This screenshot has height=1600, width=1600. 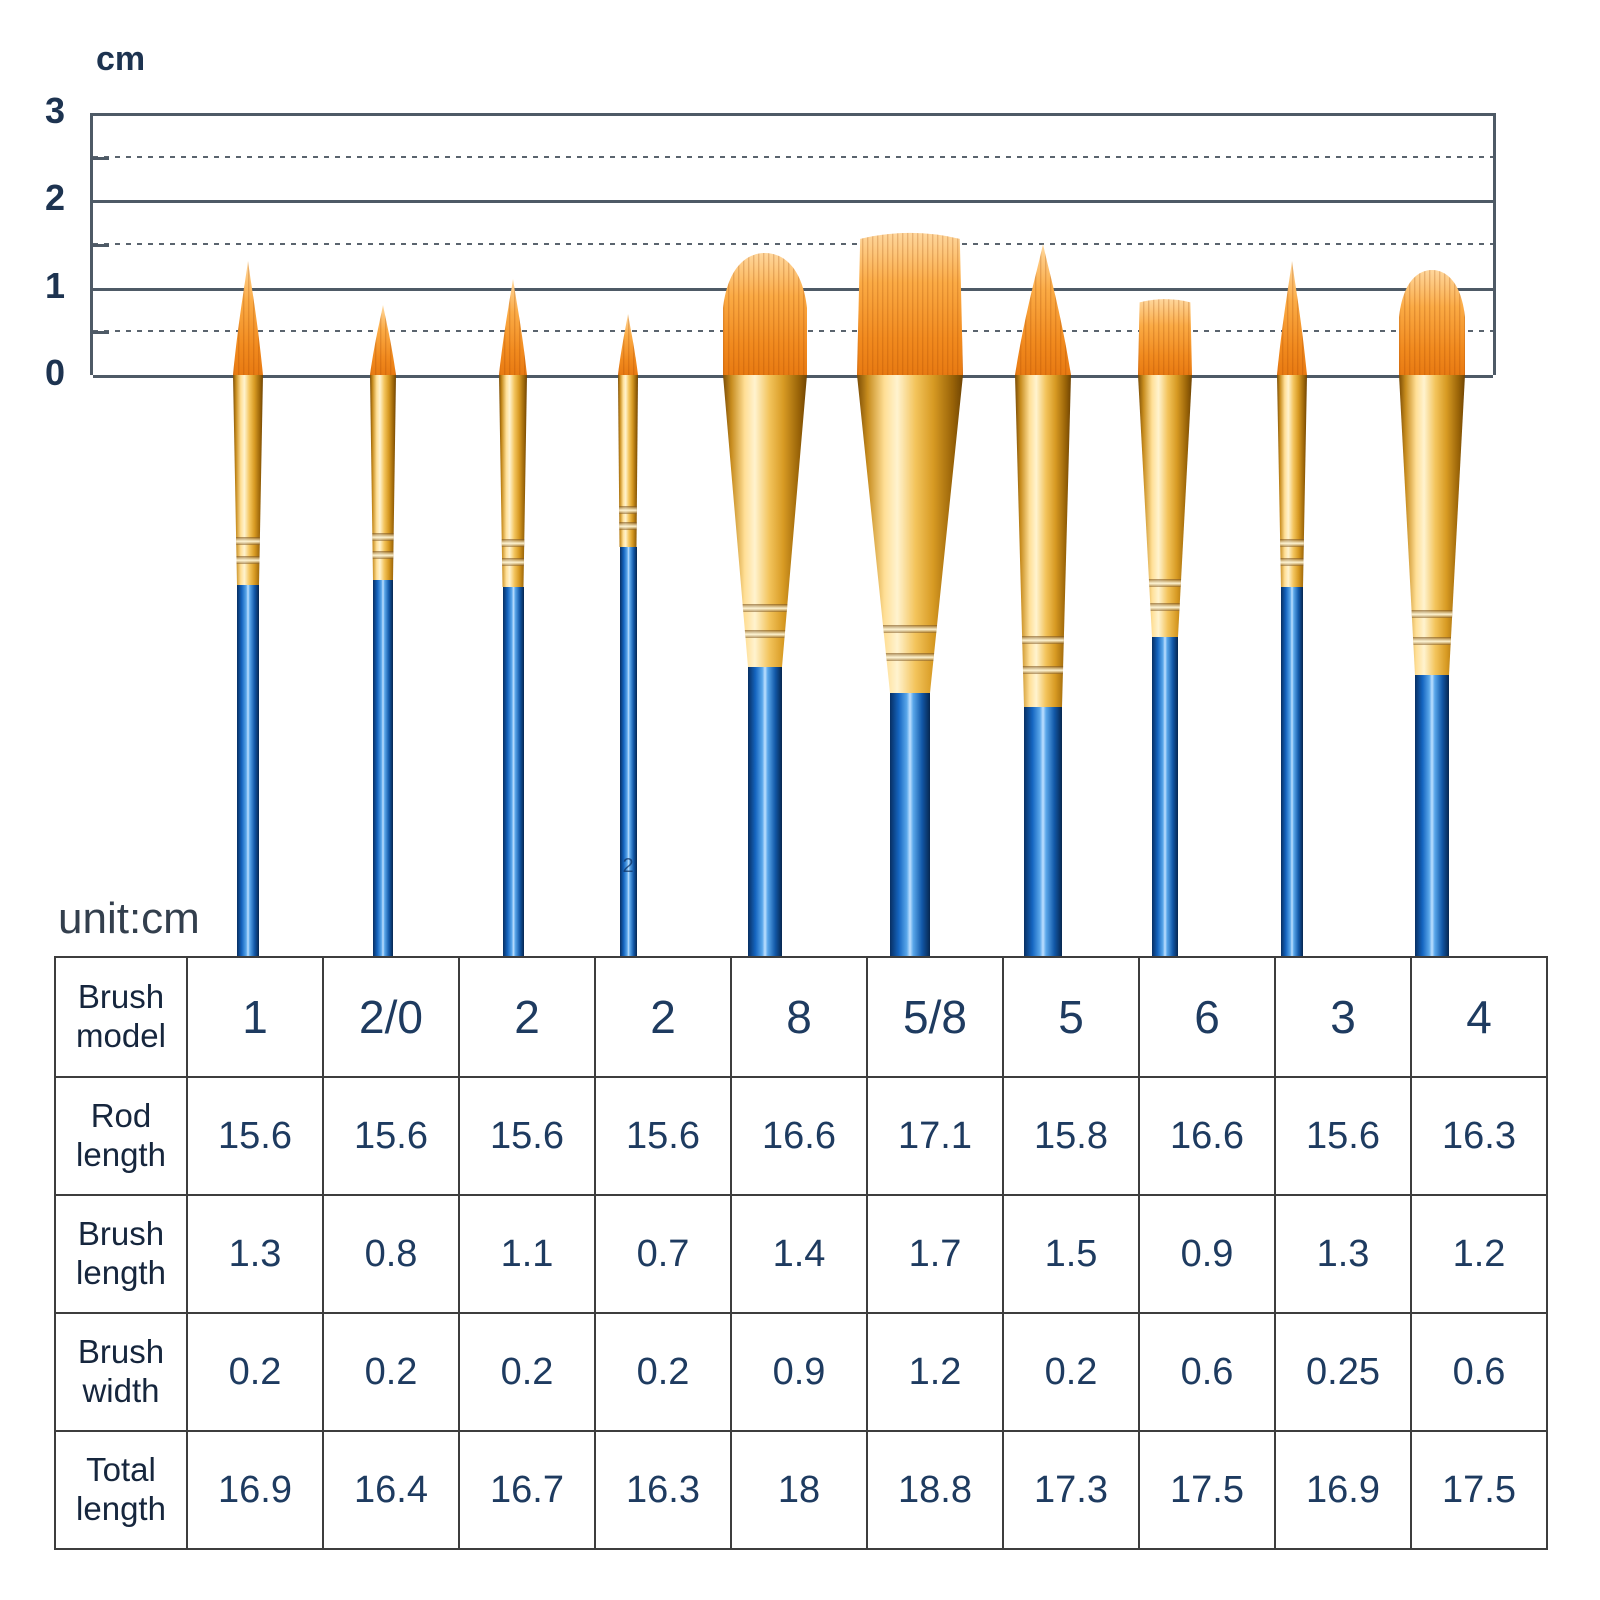 I want to click on spec-value: 1.4, so click(x=799, y=1254).